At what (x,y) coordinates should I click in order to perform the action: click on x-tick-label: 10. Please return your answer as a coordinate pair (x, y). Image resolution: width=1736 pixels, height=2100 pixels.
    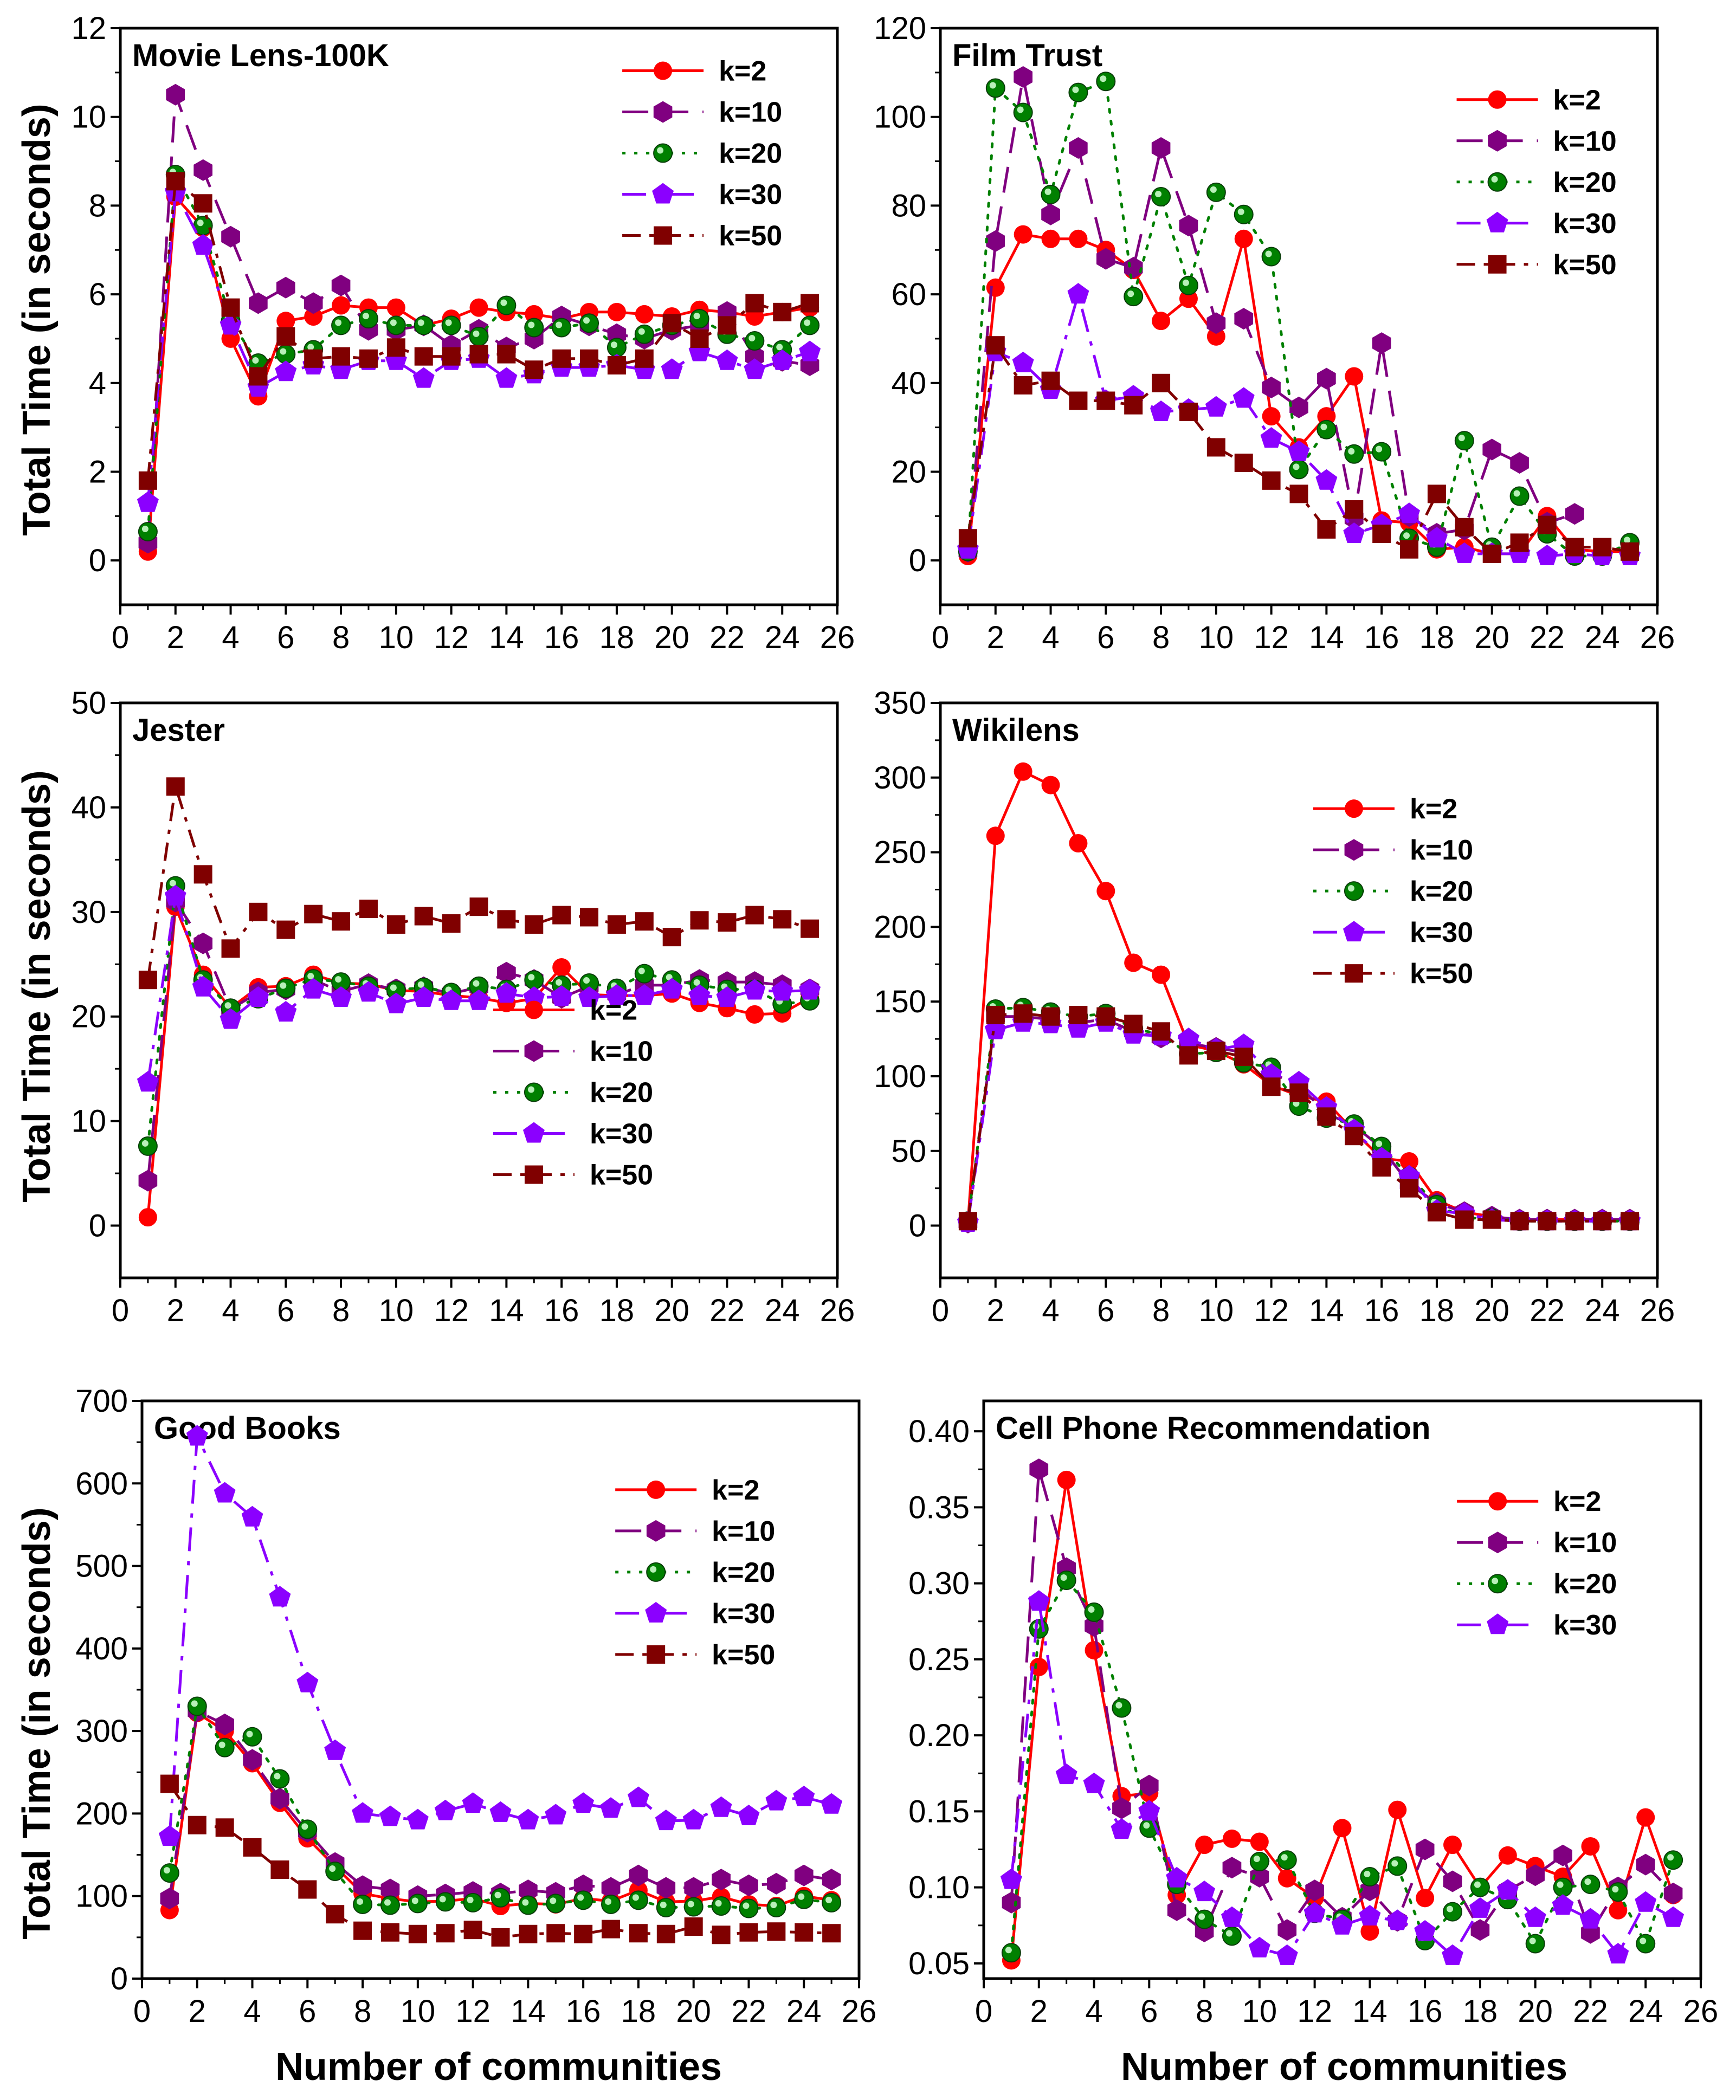
    Looking at the image, I should click on (396, 638).